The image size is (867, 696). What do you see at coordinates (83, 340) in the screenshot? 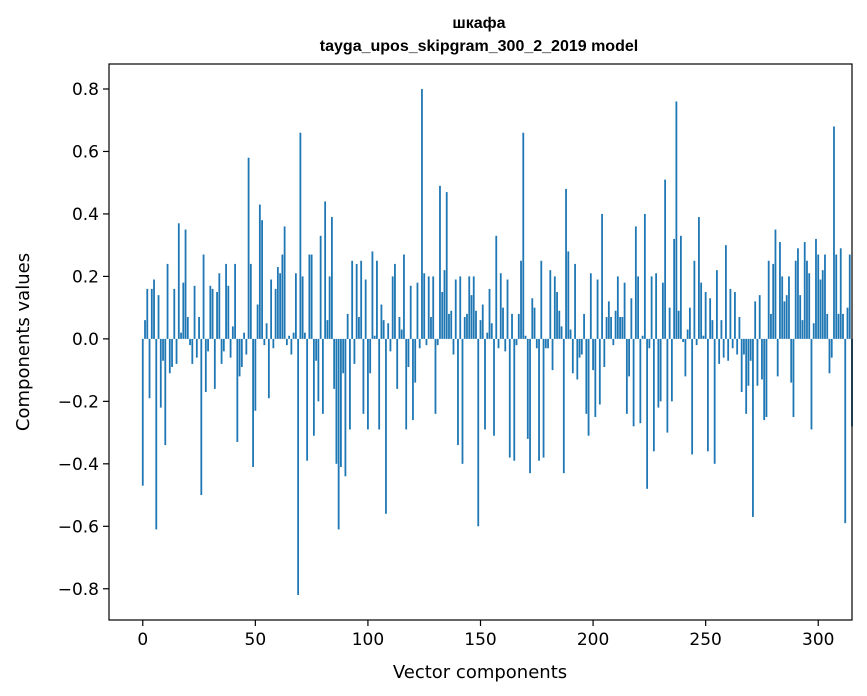
I see `y-axis-ticks: −0.8 −0.6 −0.4 −0.2 0.0 0.2 0.4 0.6 0.8` at bounding box center [83, 340].